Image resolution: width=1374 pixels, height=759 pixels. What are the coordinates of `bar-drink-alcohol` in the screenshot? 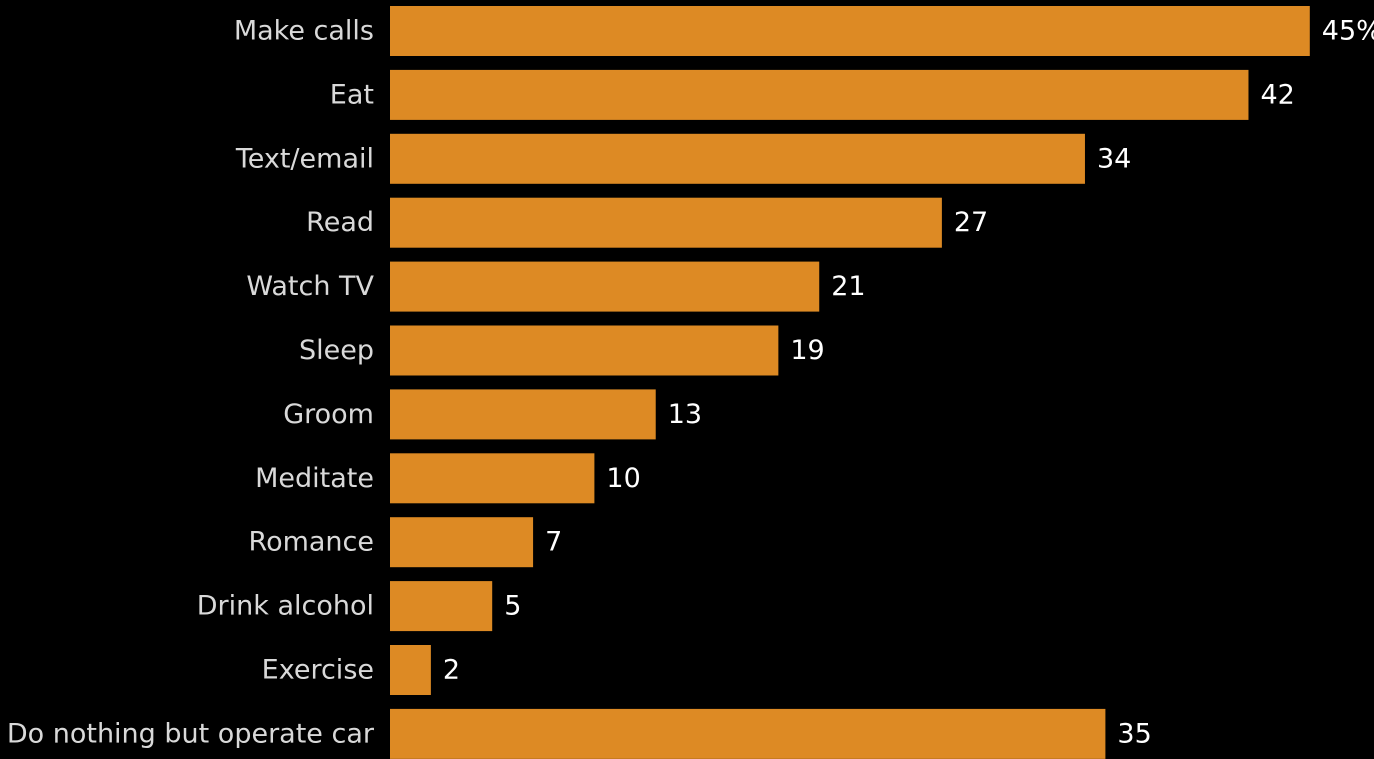 It's located at (441, 606).